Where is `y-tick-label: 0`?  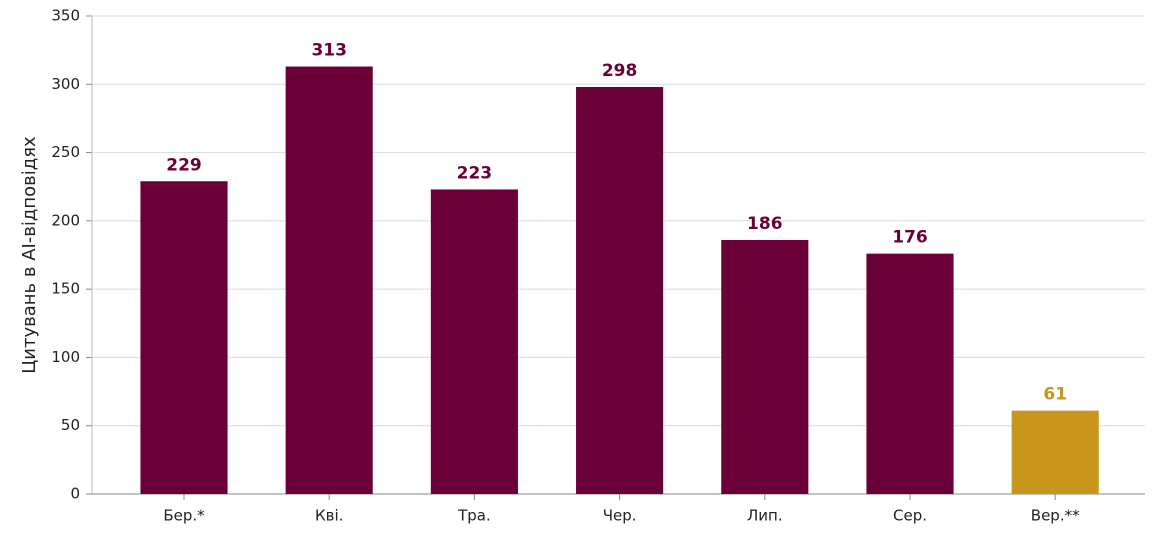
y-tick-label: 0 is located at coordinates (75, 494).